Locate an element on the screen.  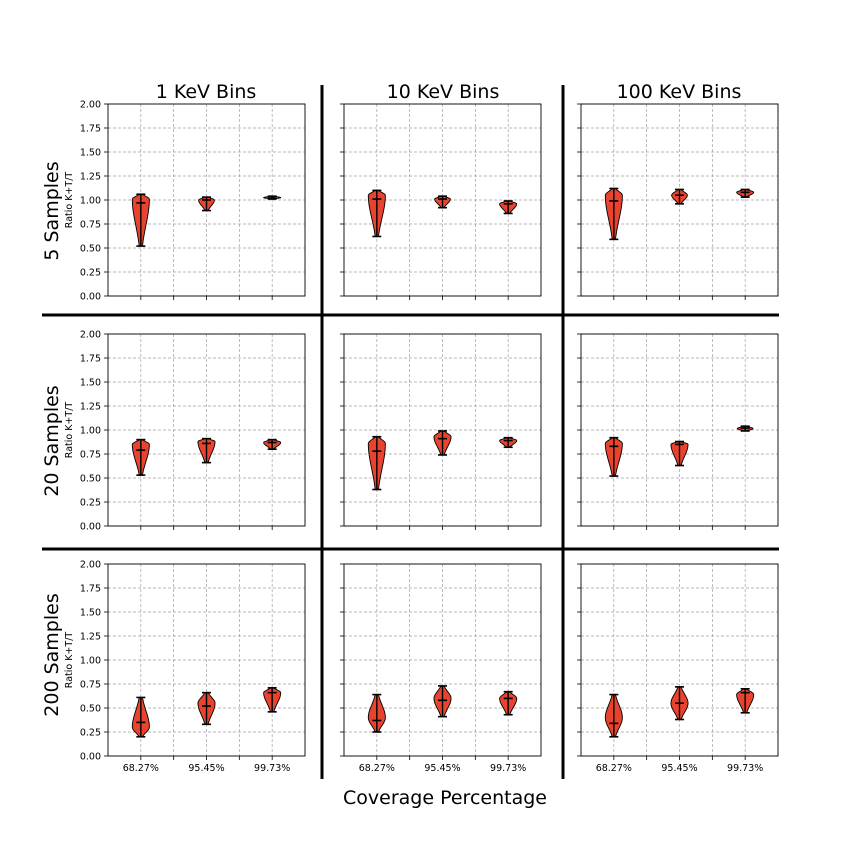
panel-200-samples-100-kev-bins: 68.27% 95.45% 99.73% is located at coordinates (678, 668).